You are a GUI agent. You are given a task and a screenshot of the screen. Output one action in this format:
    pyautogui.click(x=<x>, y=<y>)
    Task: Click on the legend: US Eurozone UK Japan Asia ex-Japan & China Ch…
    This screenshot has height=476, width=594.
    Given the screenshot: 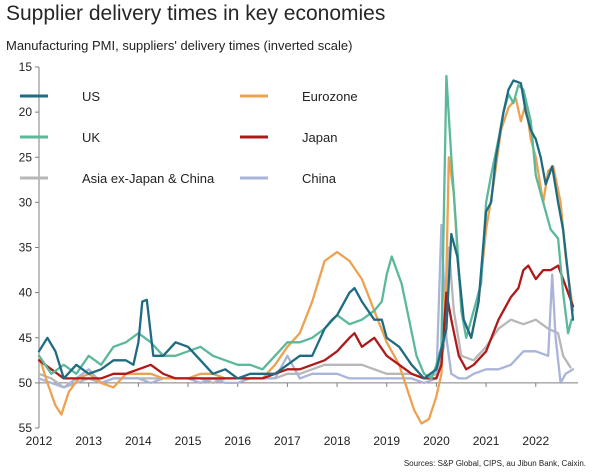 What is the action you would take?
    pyautogui.click(x=189, y=137)
    